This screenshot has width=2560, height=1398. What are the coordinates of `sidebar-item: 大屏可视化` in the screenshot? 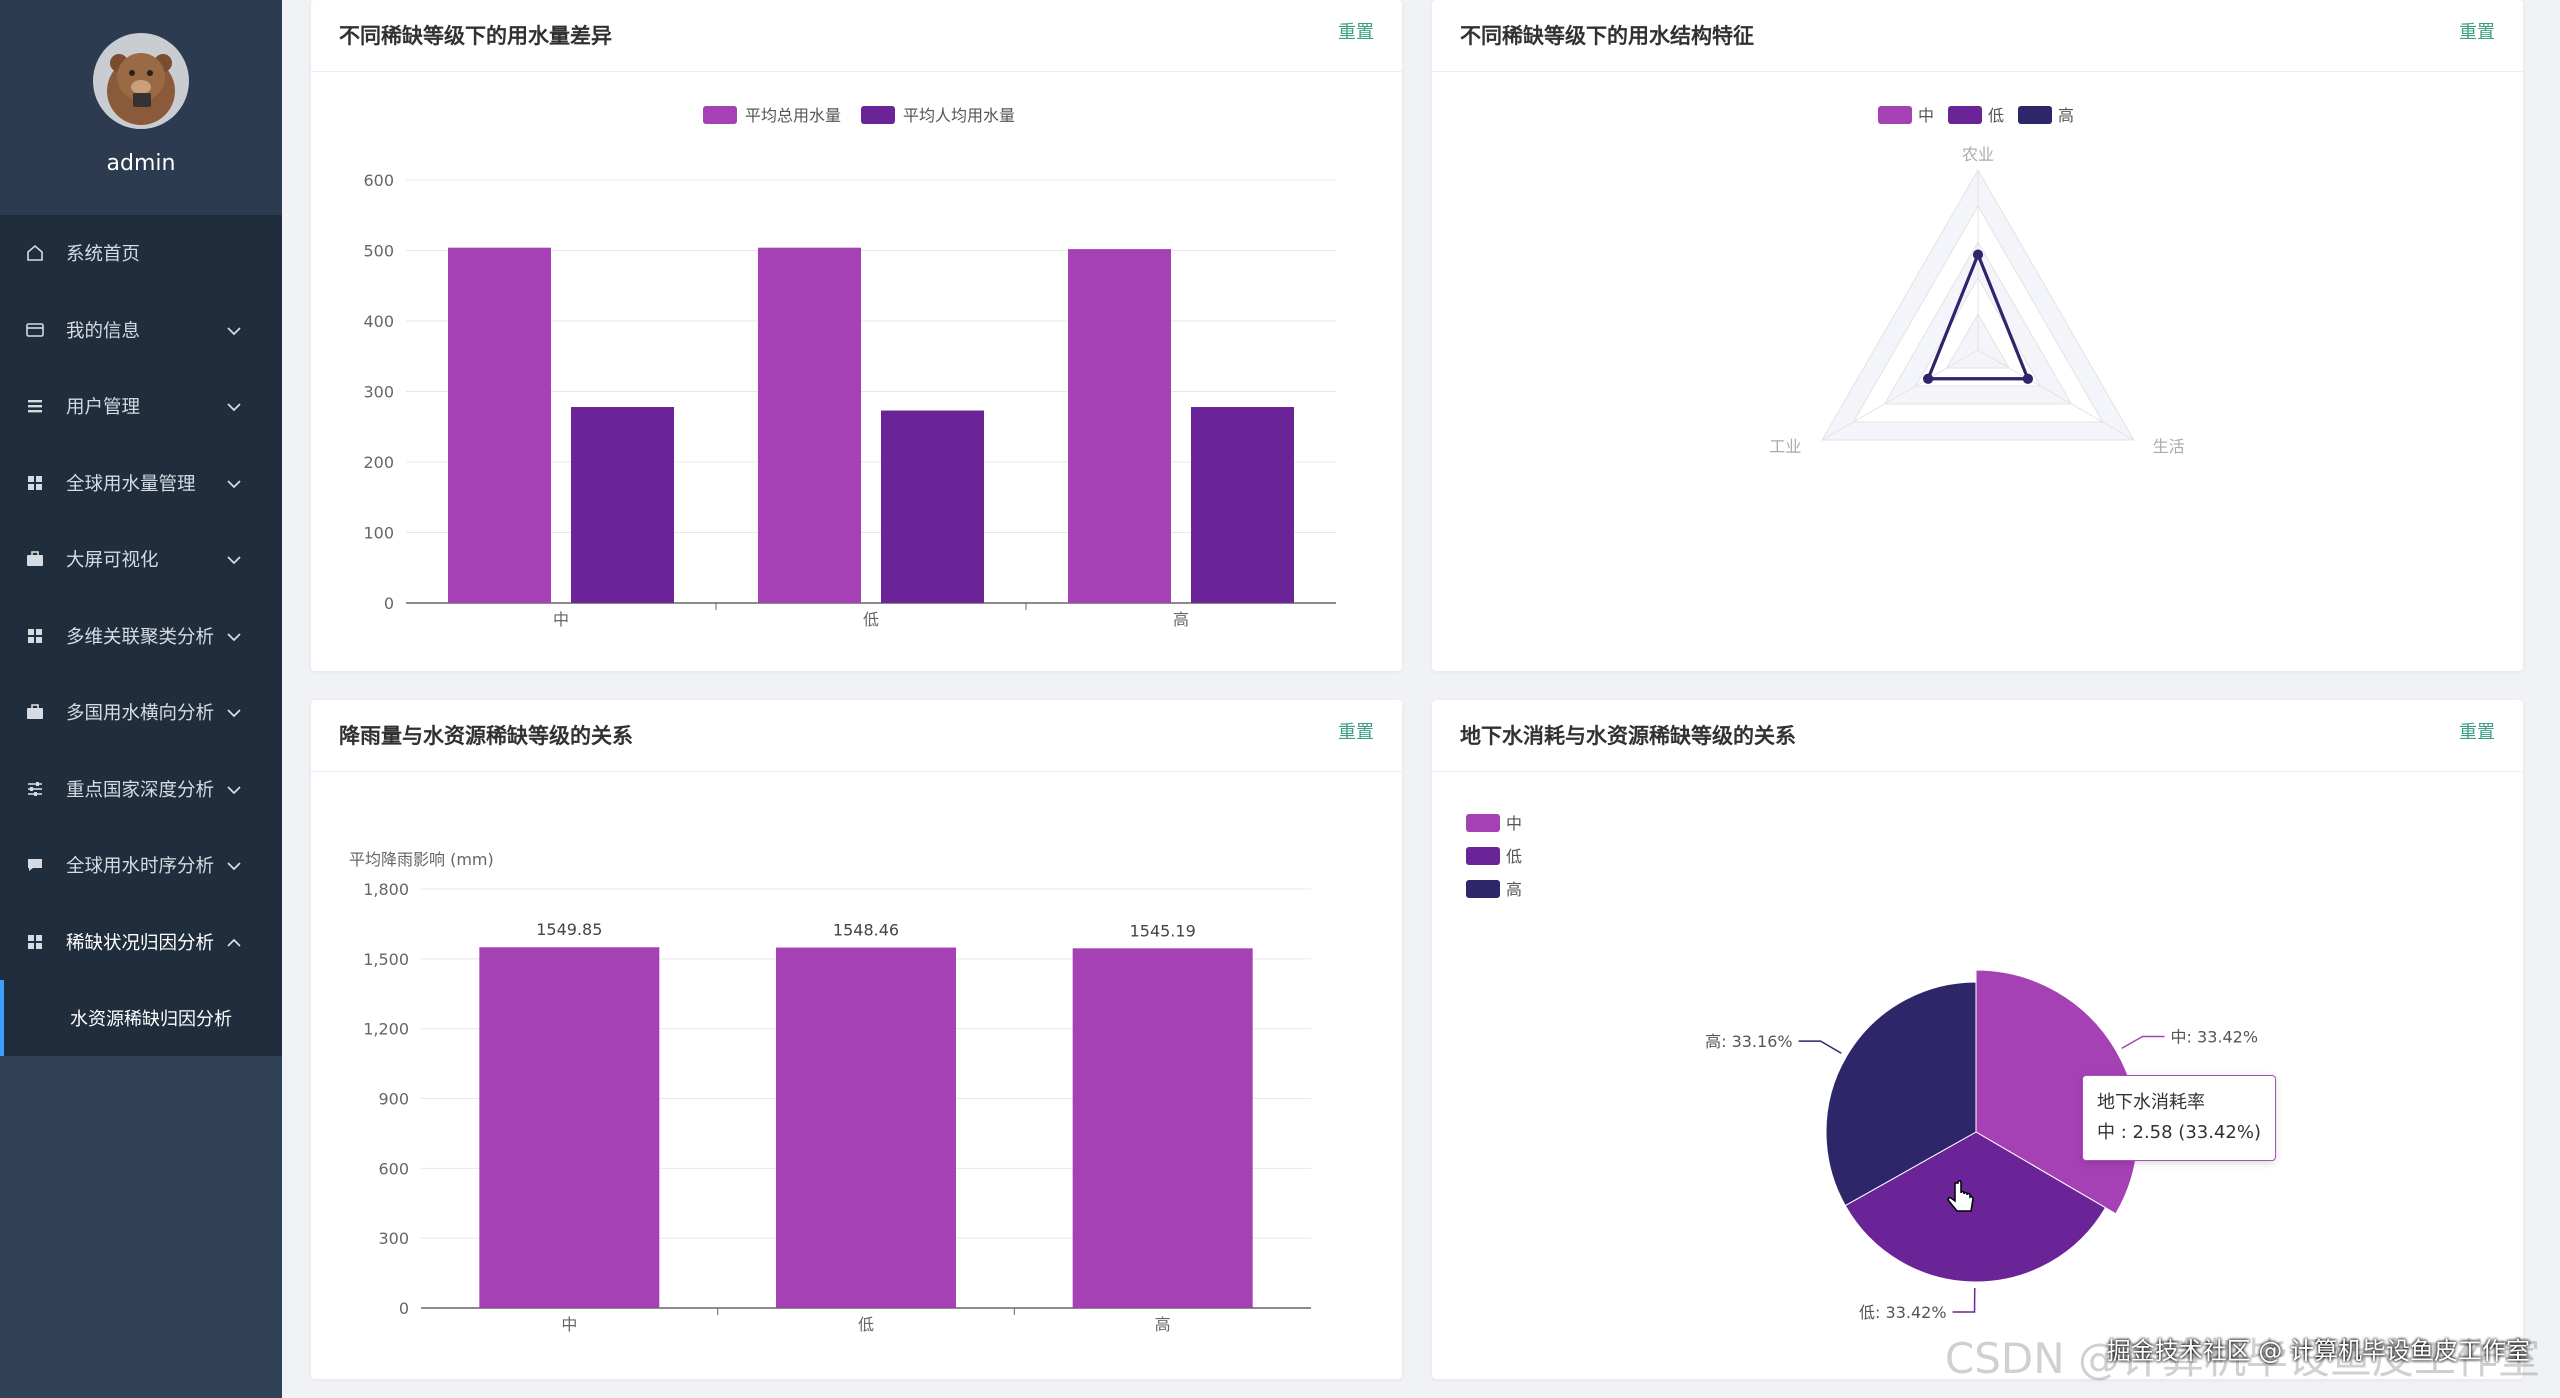 It's located at (141, 559).